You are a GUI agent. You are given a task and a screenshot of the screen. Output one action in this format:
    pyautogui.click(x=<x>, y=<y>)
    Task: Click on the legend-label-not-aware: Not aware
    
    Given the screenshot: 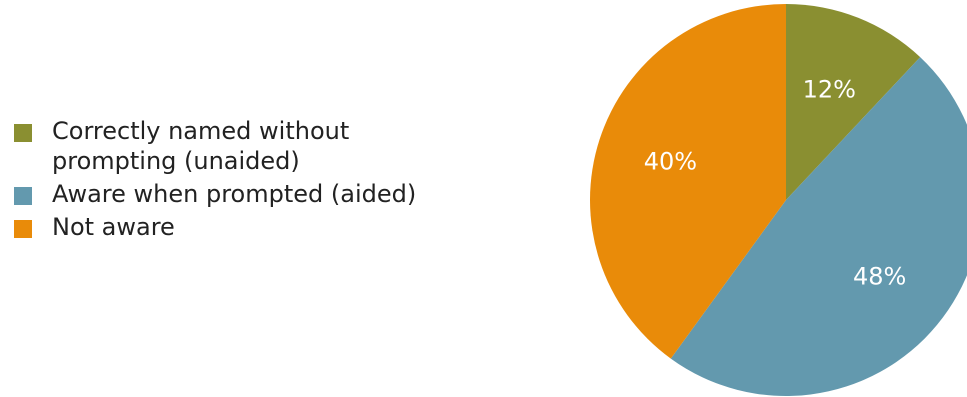 What is the action you would take?
    pyautogui.click(x=113, y=227)
    